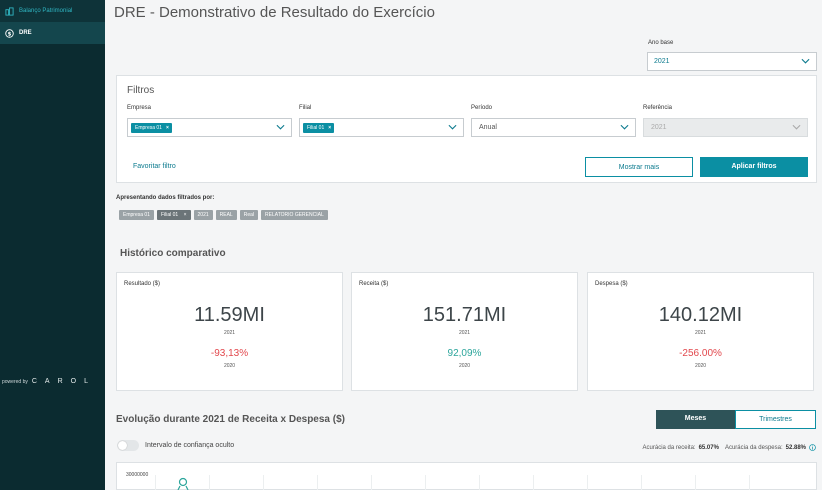  I want to click on sidebar-item-label: DRE, so click(25, 33).